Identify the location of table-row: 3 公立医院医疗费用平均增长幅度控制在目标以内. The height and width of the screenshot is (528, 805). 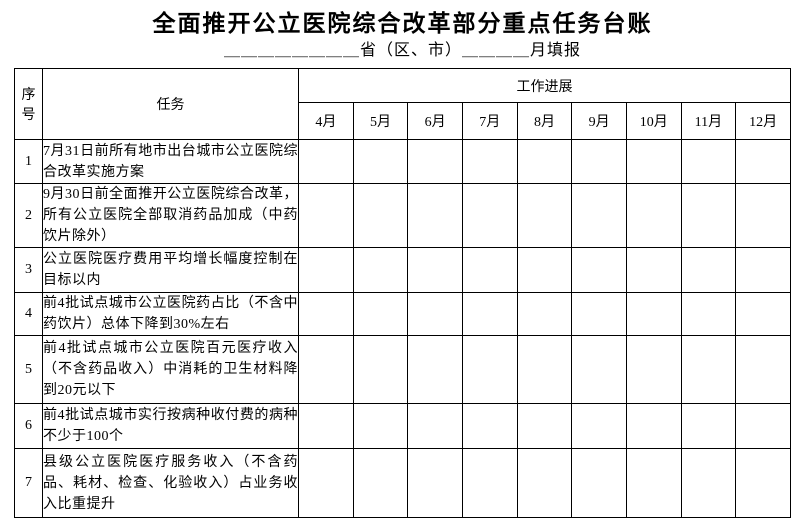
(402, 270).